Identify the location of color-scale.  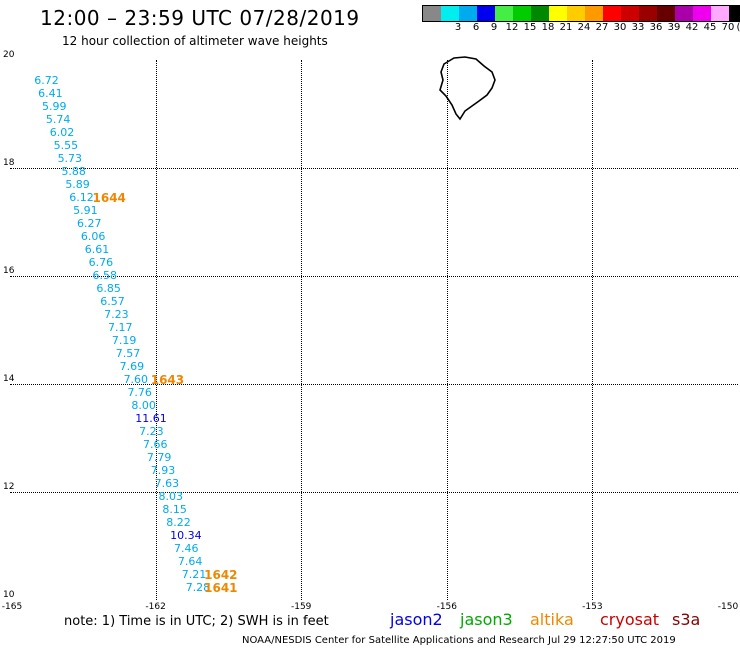
(581, 13).